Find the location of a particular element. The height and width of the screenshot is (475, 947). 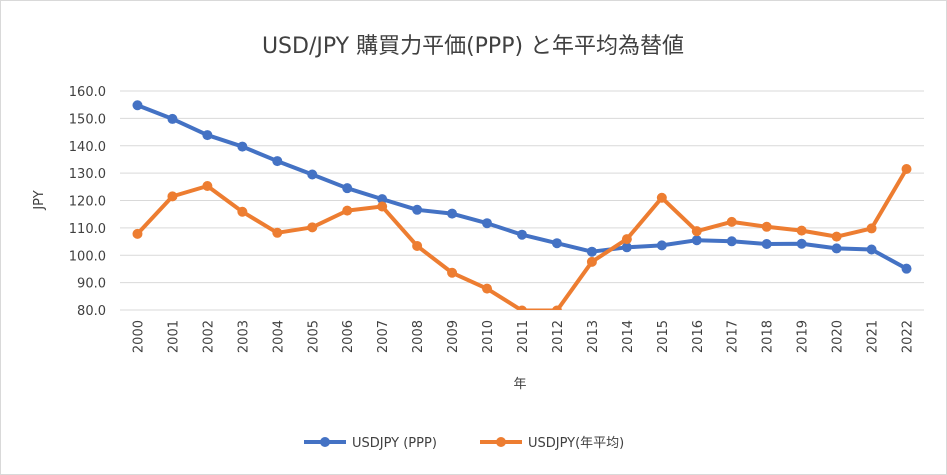

legend-item: USDJPY(年平均) is located at coordinates (552, 443).